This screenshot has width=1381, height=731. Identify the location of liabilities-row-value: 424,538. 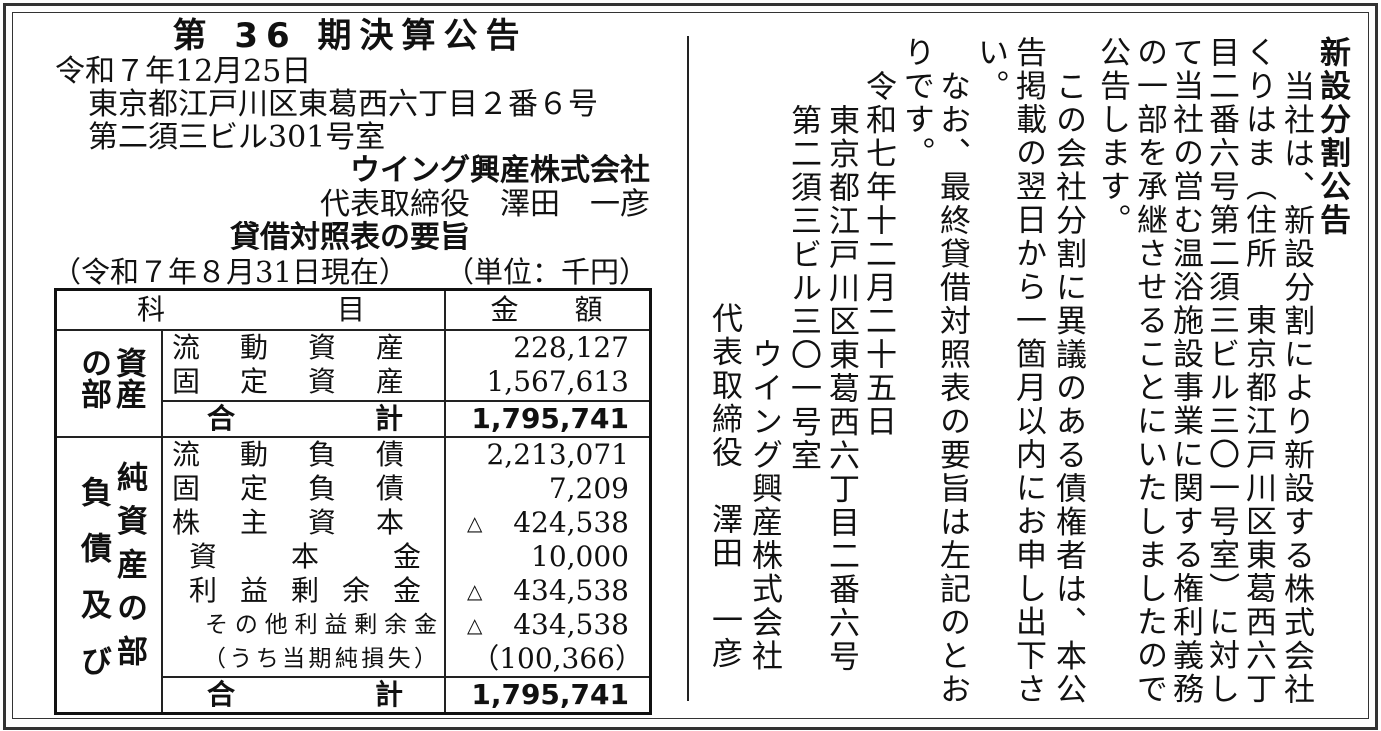
(571, 522).